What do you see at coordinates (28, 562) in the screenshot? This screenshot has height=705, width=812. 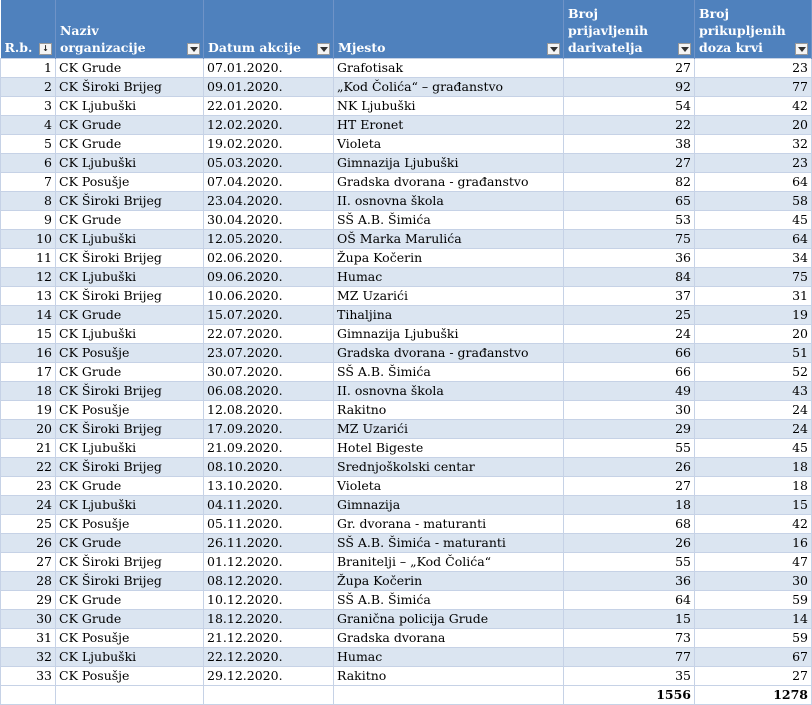 I see `cell-rb: 27` at bounding box center [28, 562].